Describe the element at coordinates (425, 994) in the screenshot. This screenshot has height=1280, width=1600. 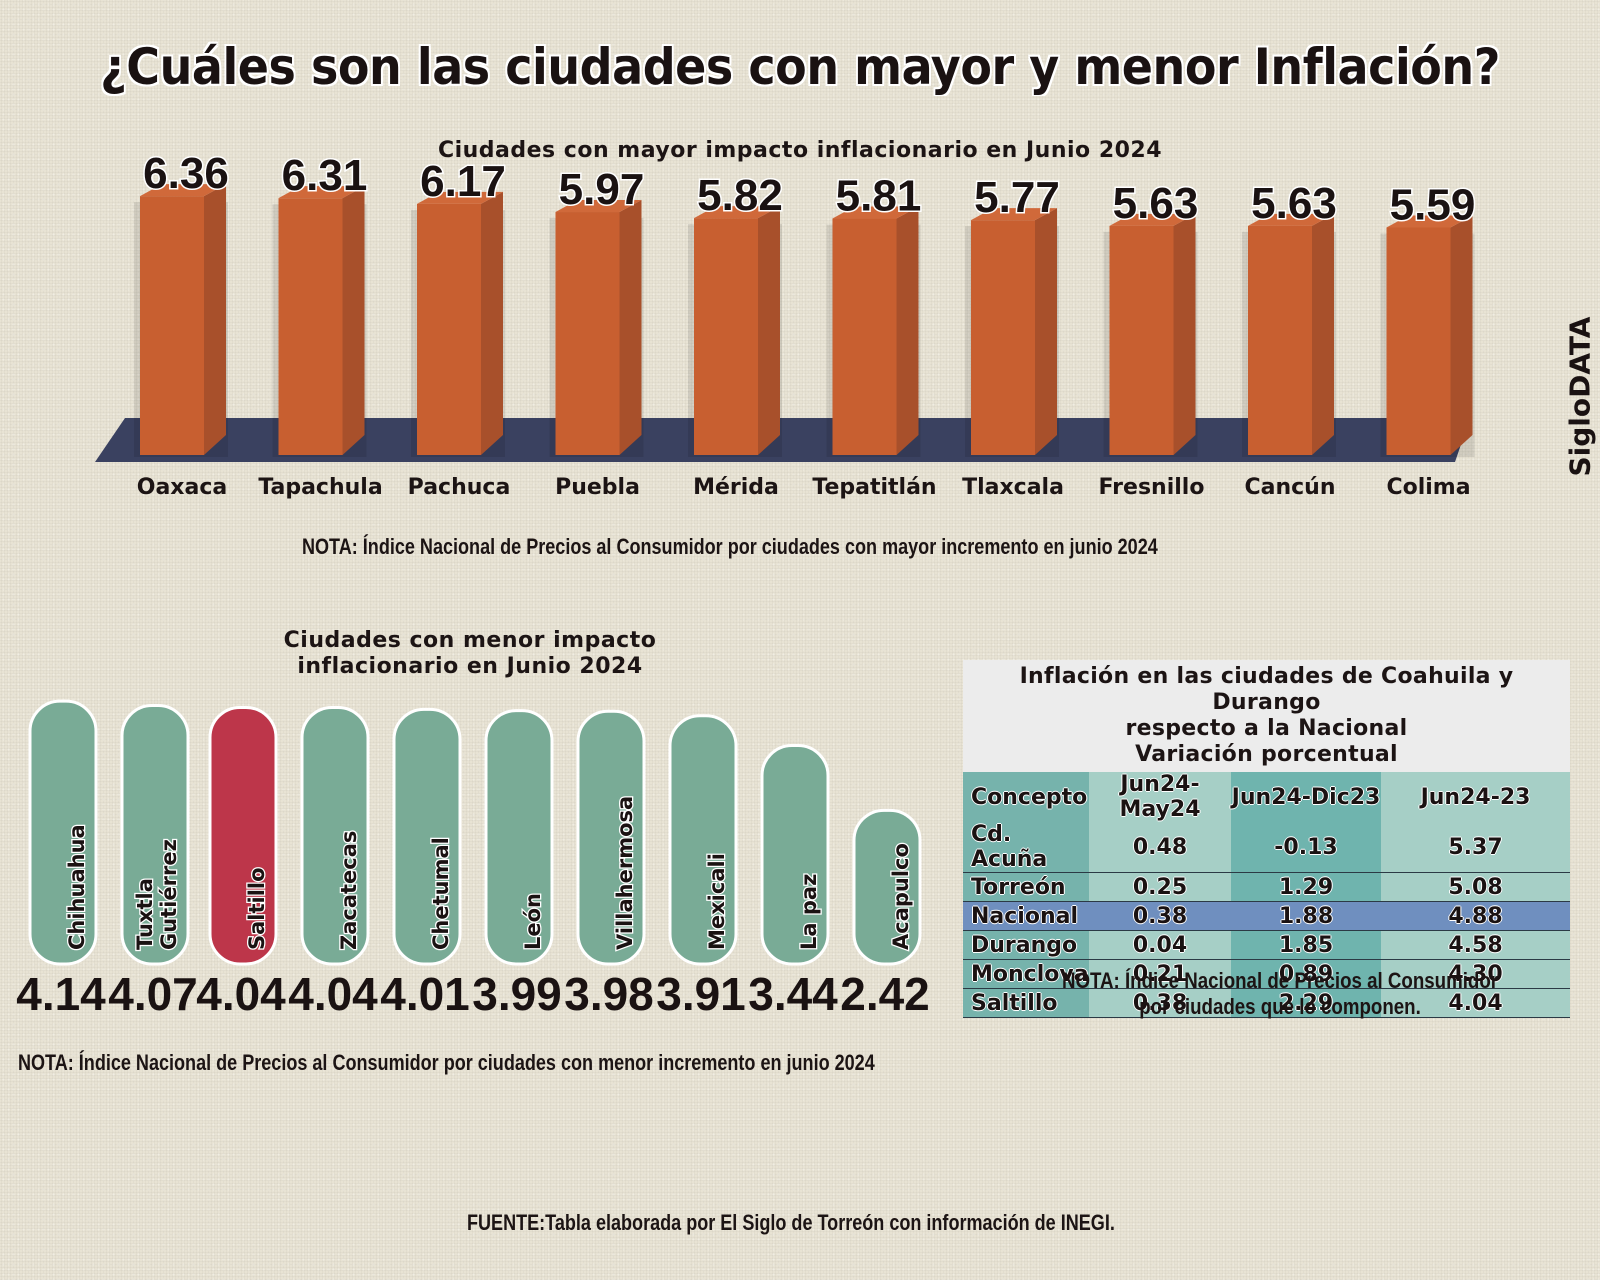
I see `pill-value-label: 4.01` at that location.